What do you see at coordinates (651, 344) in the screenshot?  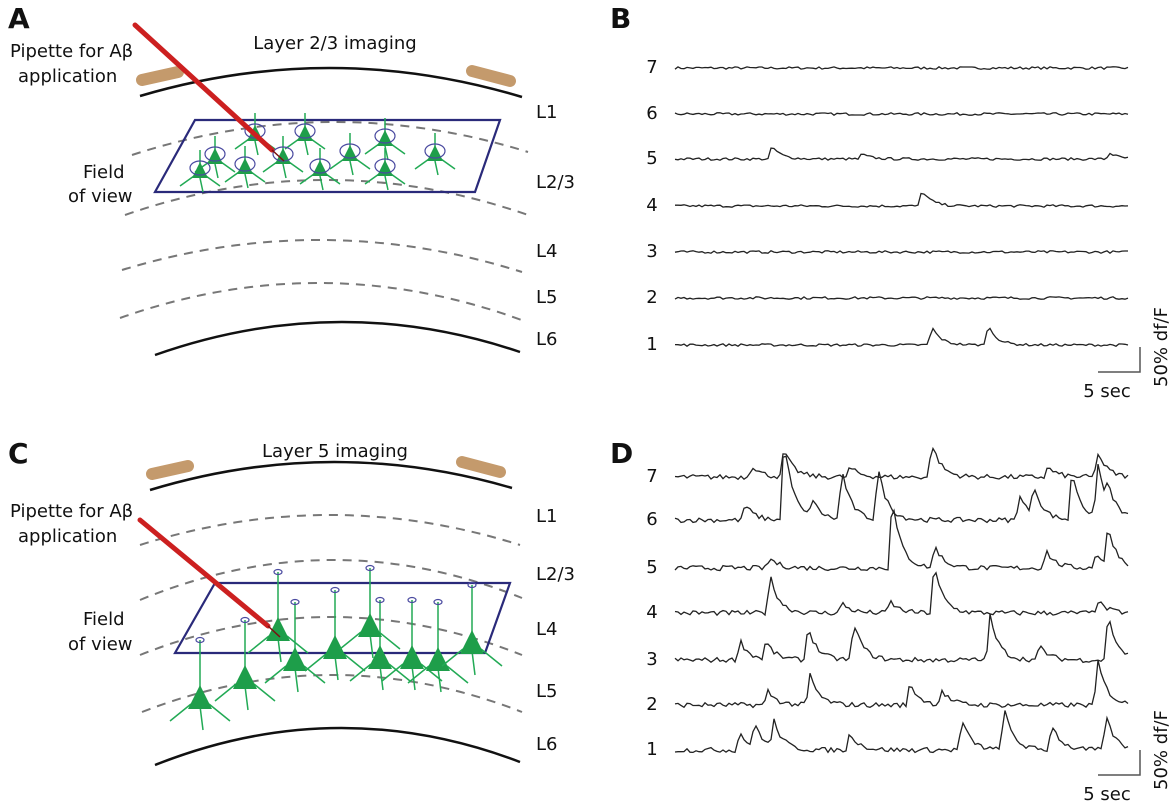 I see `trace-label: 1` at bounding box center [651, 344].